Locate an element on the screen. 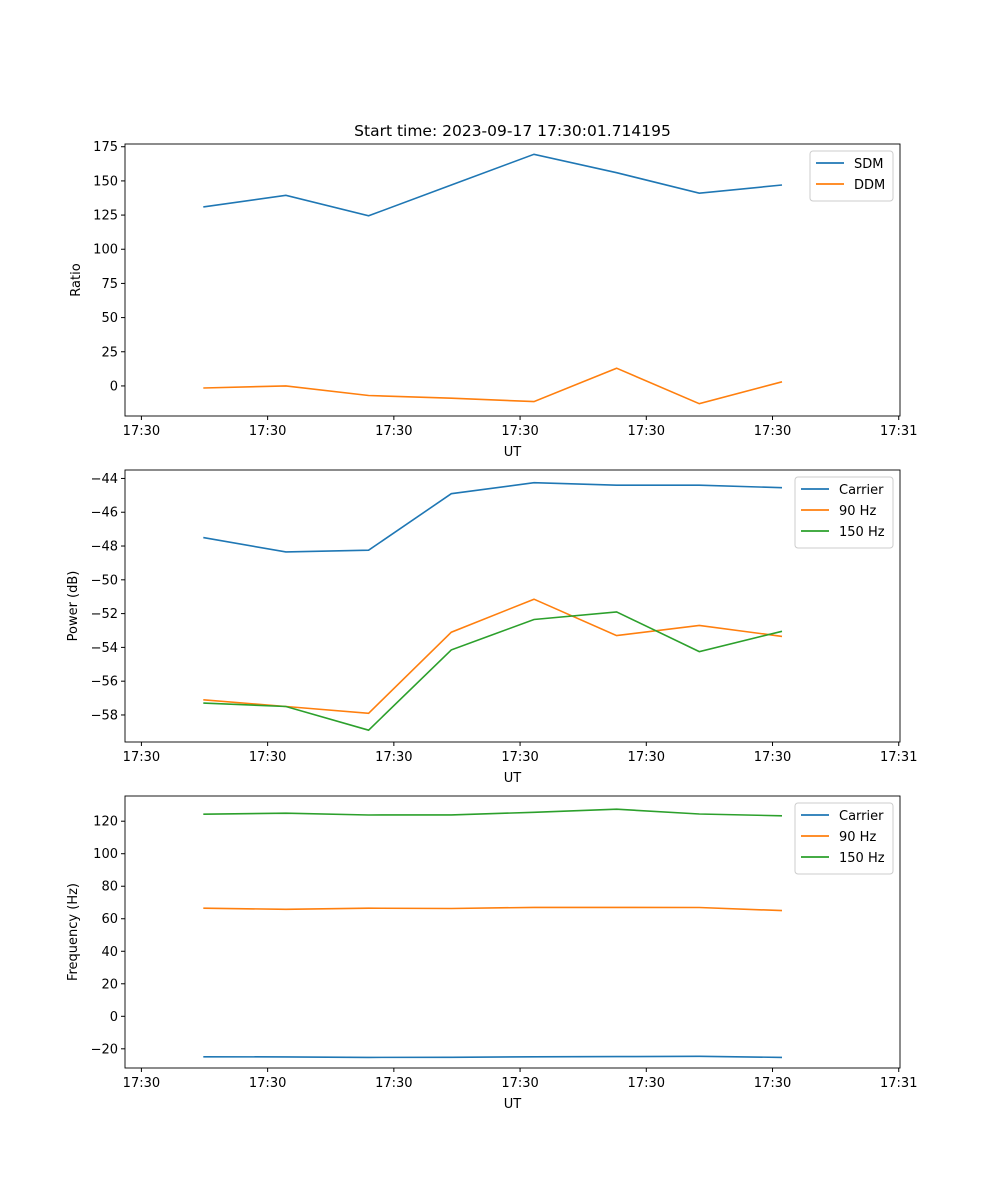  y-tick-label: −54 is located at coordinates (104, 648).